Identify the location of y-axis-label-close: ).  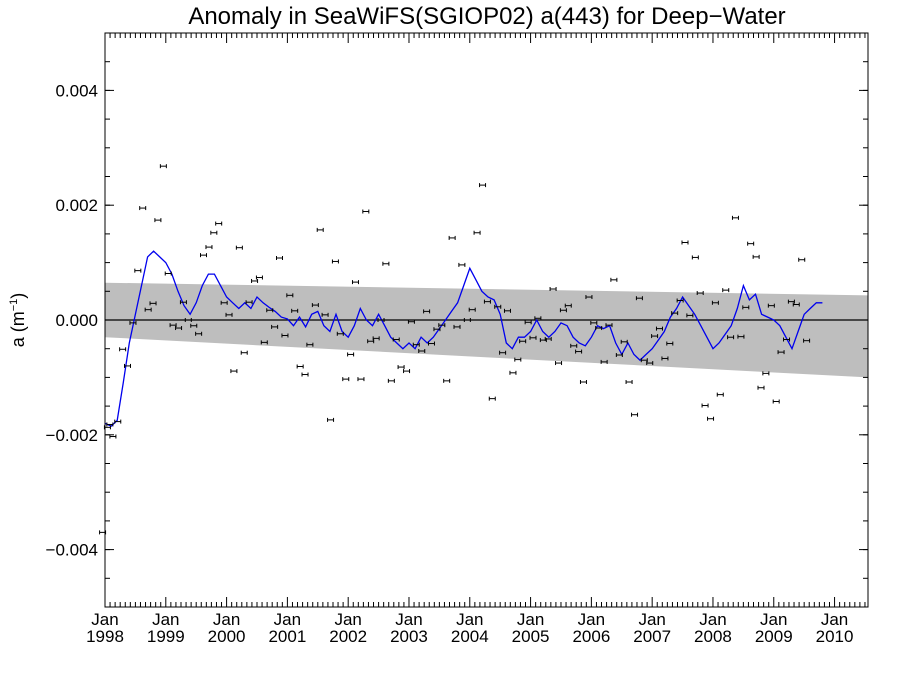
(18, 296).